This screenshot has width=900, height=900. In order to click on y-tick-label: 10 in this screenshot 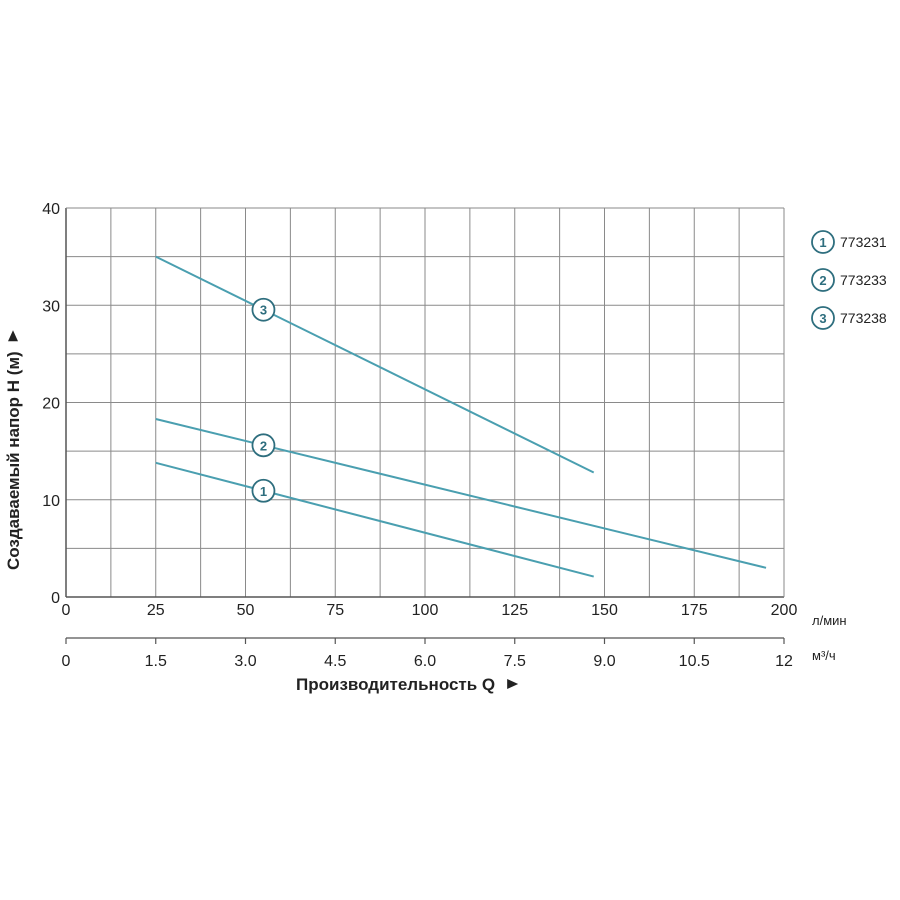, I will do `click(51, 501)`.